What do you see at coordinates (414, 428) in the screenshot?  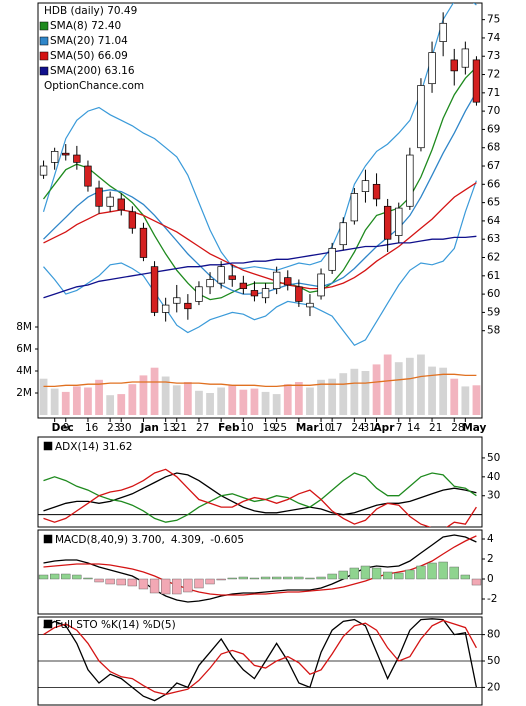 I see `x-tick-label: 14` at bounding box center [414, 428].